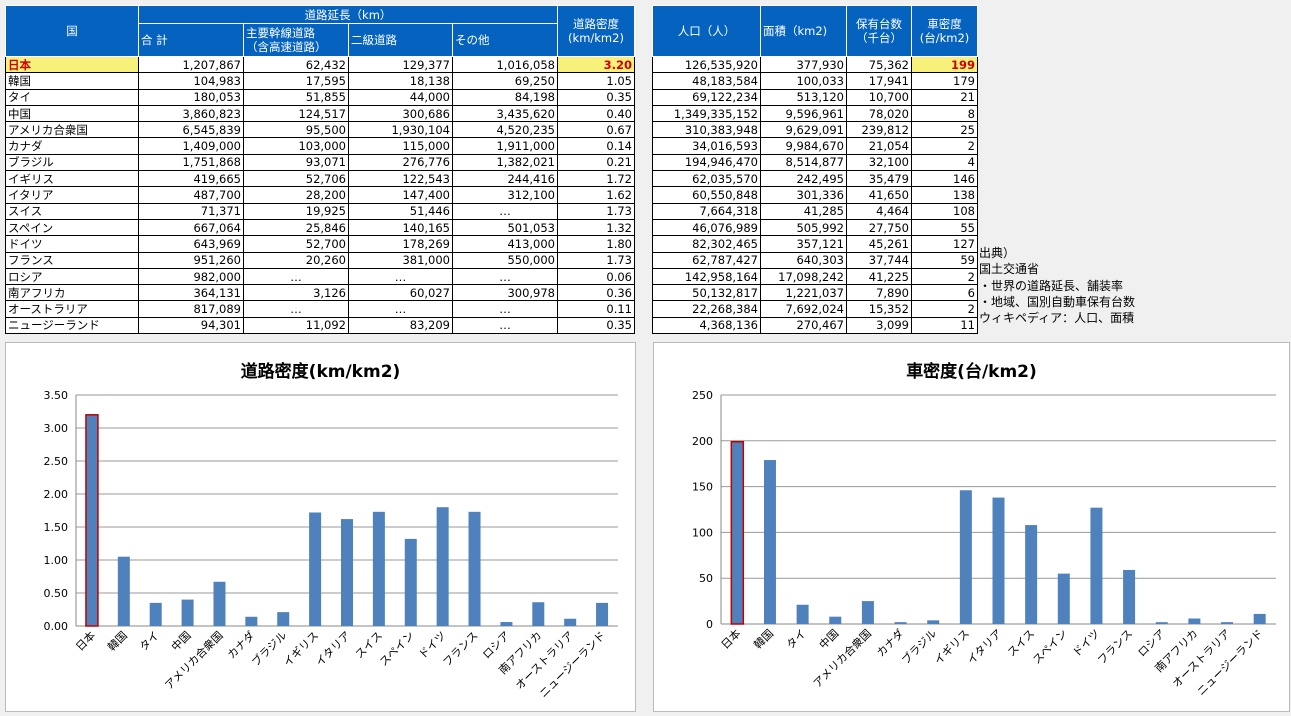  Describe the element at coordinates (879, 31) in the screenshot. I see `header-vehicles: 保有台数 （千台）` at that location.